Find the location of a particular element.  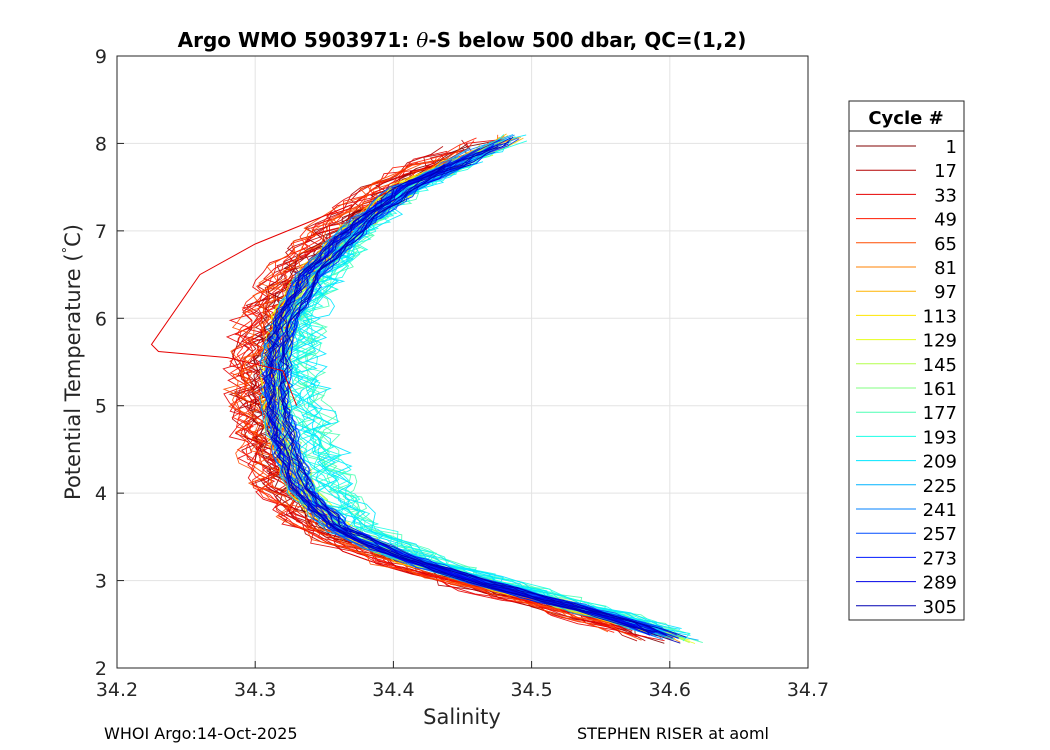

y-tick-label: 5 is located at coordinates (101, 407).